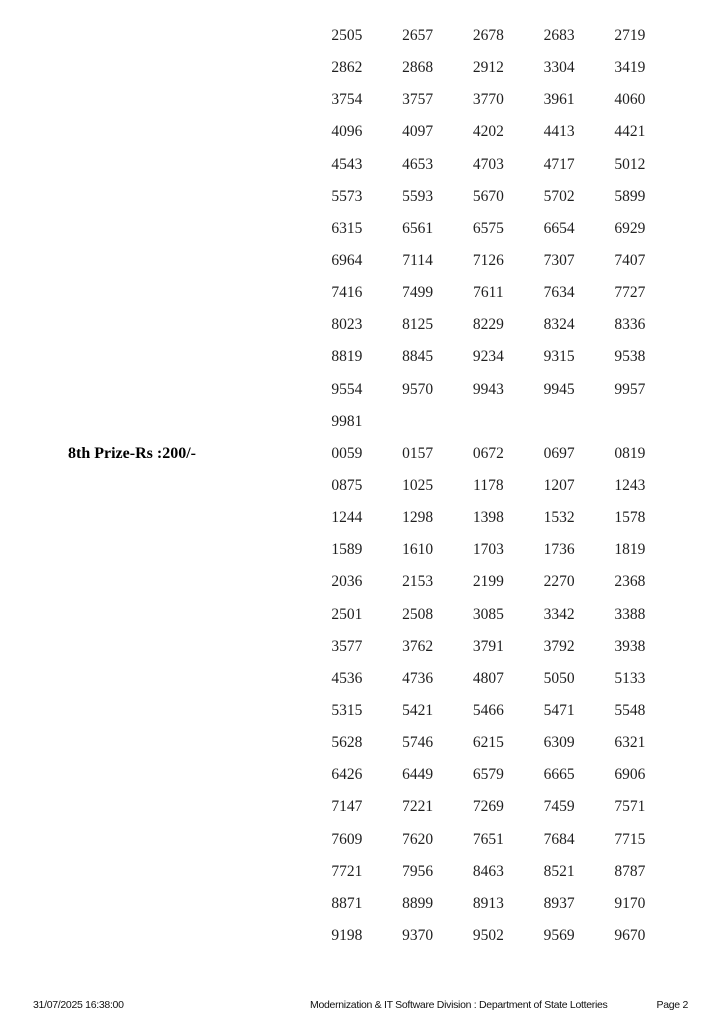  Describe the element at coordinates (362, 582) in the screenshot. I see `prize-row: 2036 2153 2199 2270 2368` at that location.